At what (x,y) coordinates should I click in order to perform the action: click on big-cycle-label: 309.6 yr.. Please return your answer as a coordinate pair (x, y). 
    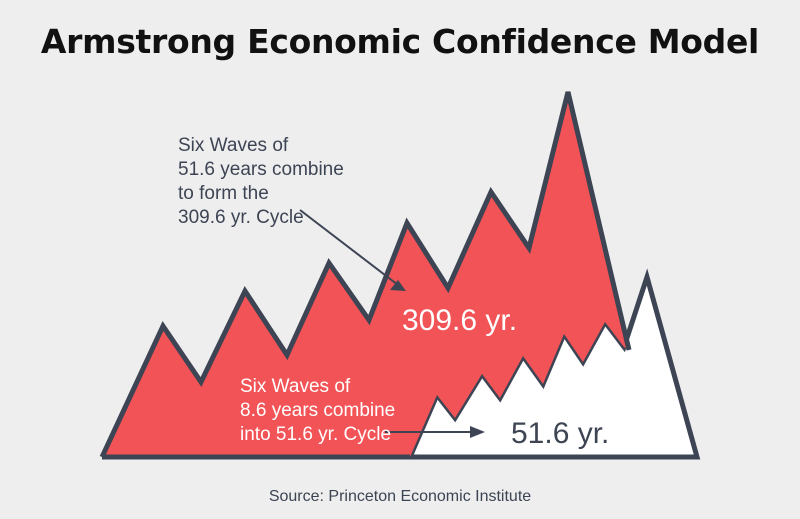
    Looking at the image, I should click on (459, 320).